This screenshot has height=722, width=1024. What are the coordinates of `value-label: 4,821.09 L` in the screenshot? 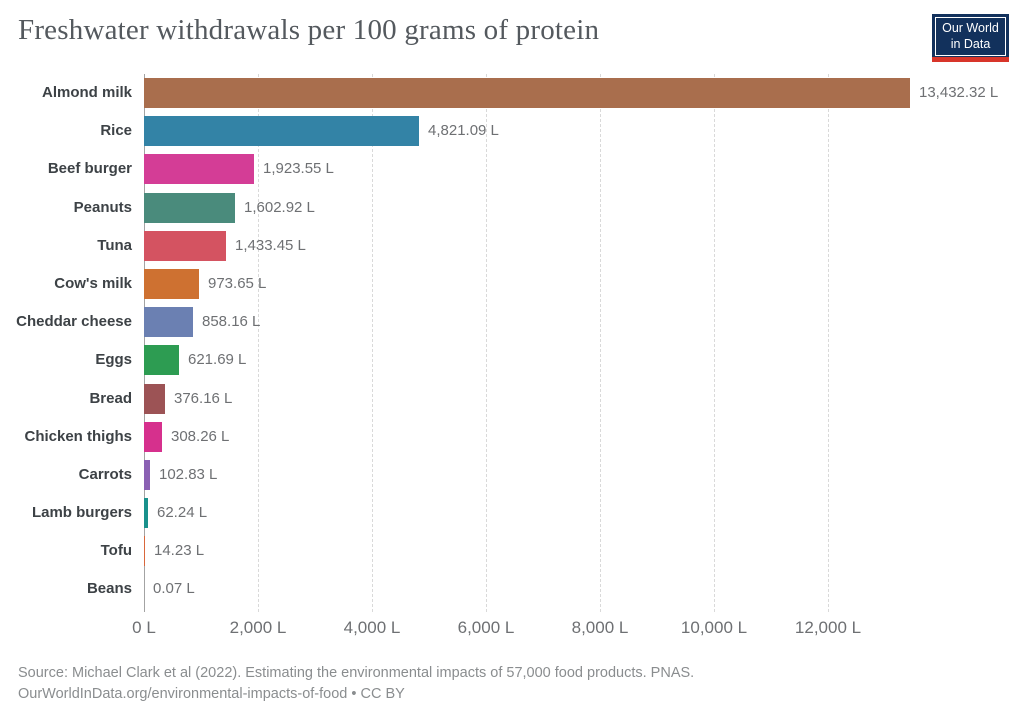 It's located at (463, 131).